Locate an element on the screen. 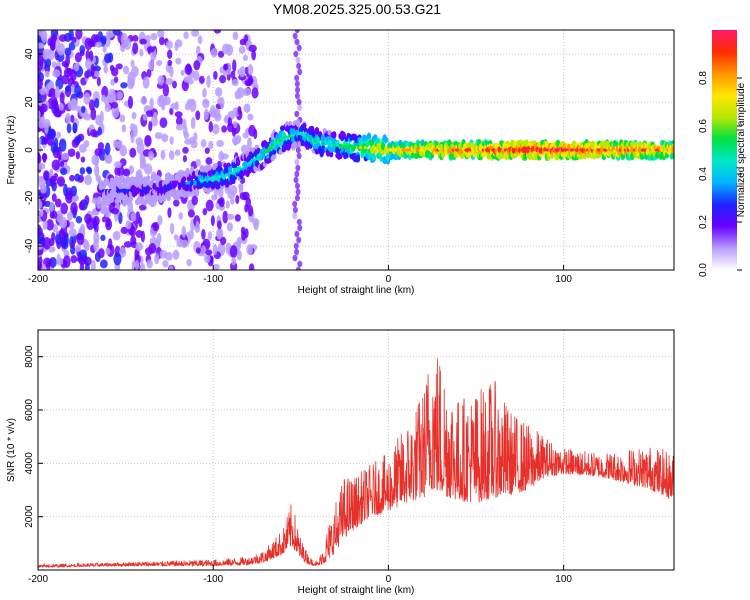 Image resolution: width=750 pixels, height=600 pixels. snr-xtick-label: -200 is located at coordinates (38, 579).